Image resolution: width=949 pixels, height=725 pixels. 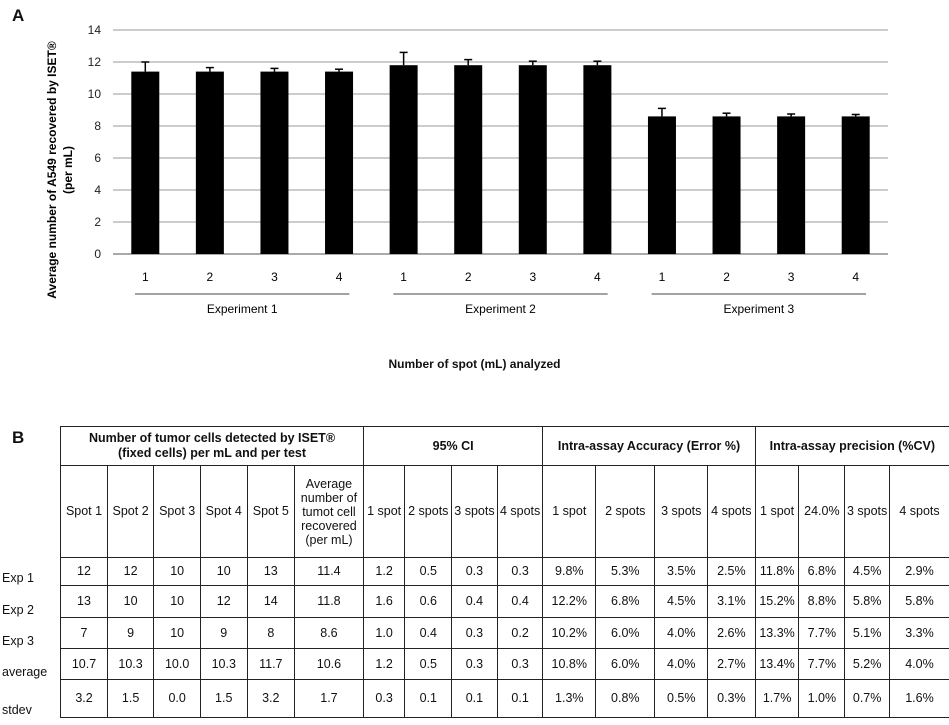 I want to click on y-tick-label: 10, so click(x=95, y=94).